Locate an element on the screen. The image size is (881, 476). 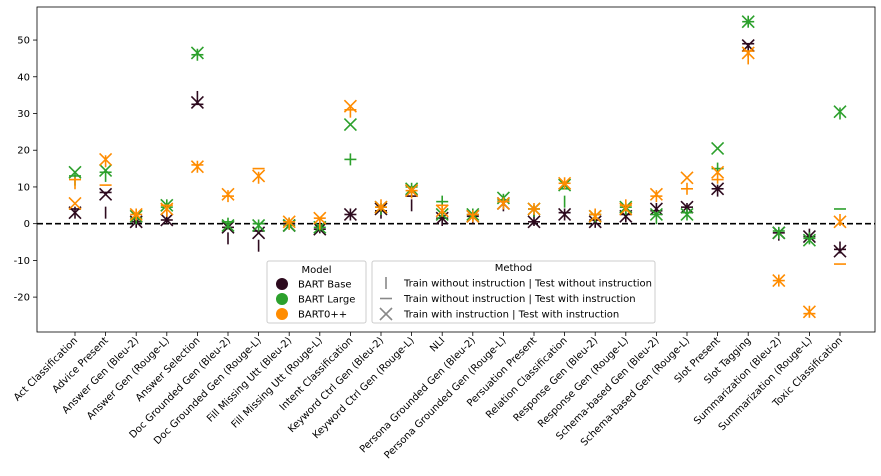
legend-model-label: BART Base is located at coordinates (325, 285).